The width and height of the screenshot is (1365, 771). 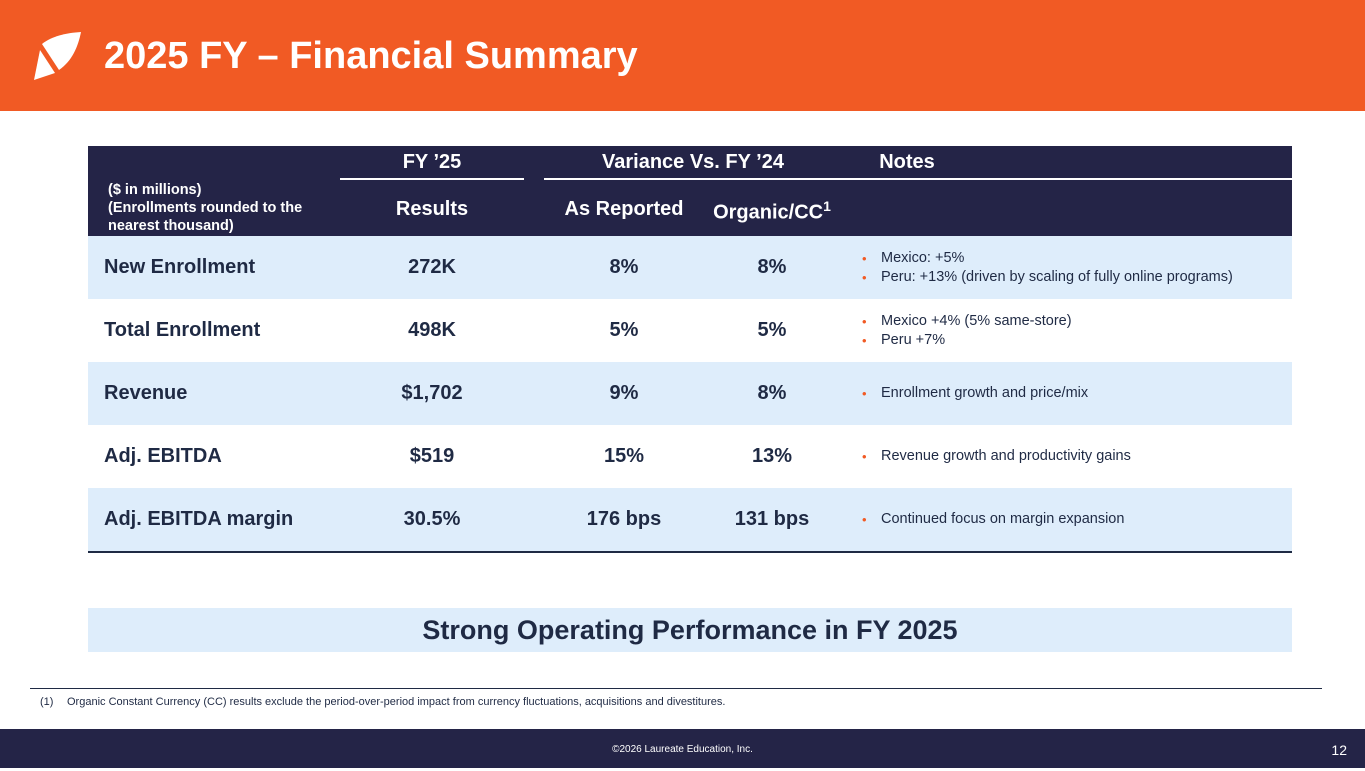 What do you see at coordinates (1047, 258) in the screenshot?
I see `note-item: • Mexico: +5%` at bounding box center [1047, 258].